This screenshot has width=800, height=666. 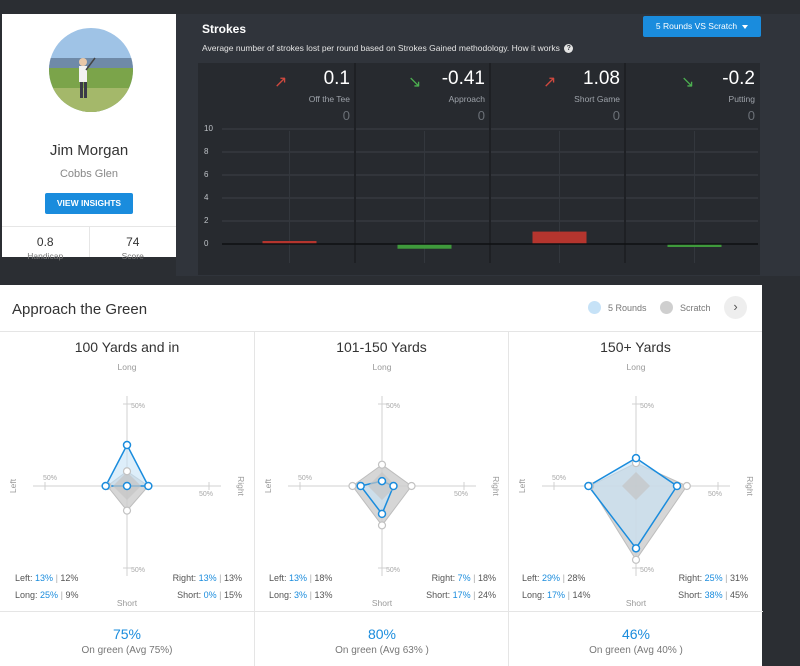 I want to click on category-value: 0.1, so click(x=336, y=78).